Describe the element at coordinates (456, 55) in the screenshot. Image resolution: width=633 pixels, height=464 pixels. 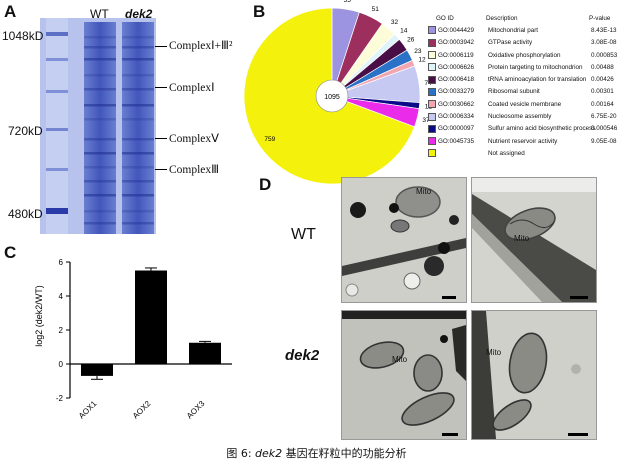
I see `legend-go-id: GO:0006119` at that location.